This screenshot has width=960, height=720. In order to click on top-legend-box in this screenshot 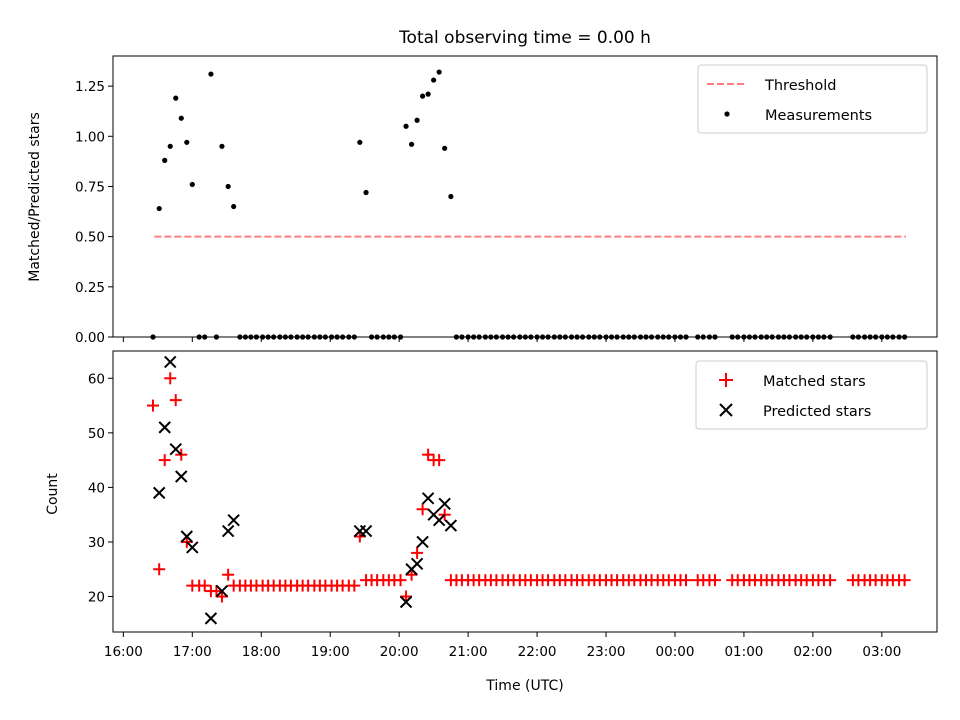, I will do `click(812, 99)`.